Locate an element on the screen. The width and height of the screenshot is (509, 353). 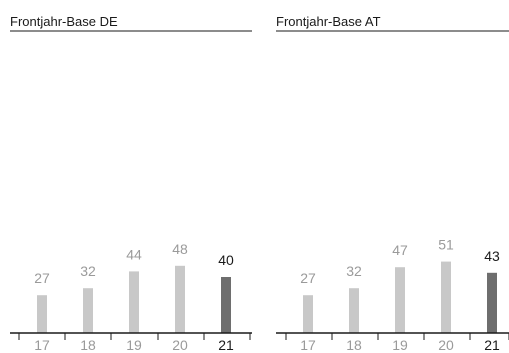
chart-title: Frontjahr-Base AT is located at coordinates (328, 21).